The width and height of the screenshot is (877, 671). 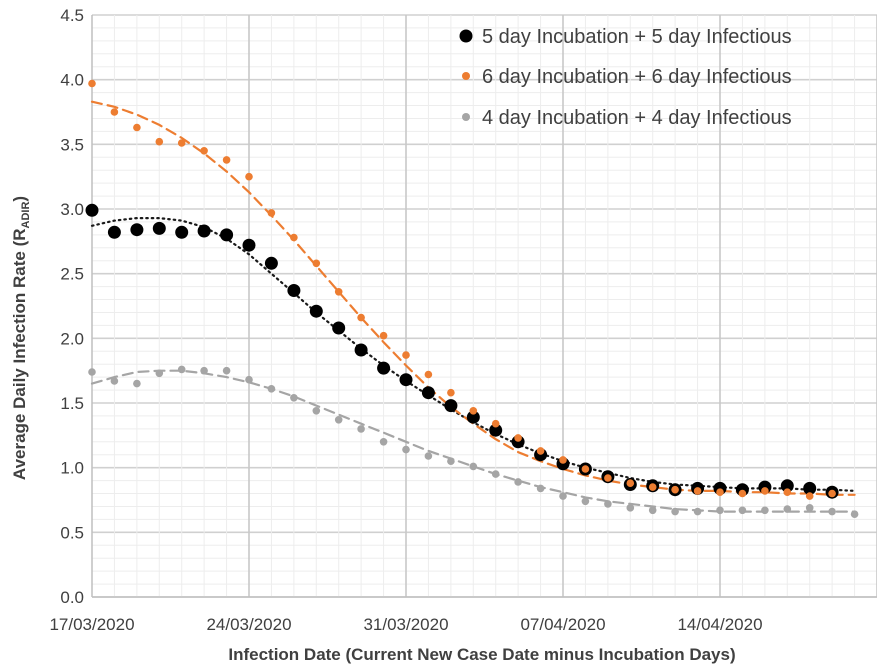 I want to click on y-tick-label: 2.5, so click(x=72, y=274).